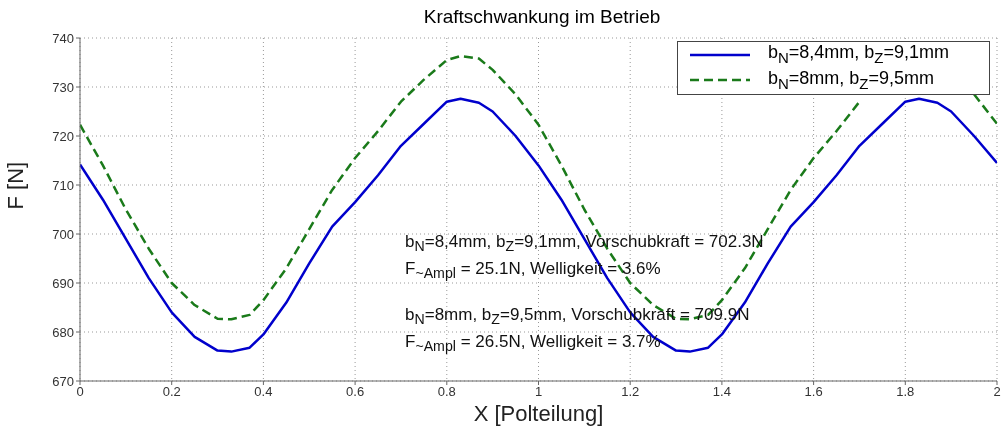 The width and height of the screenshot is (1004, 433). What do you see at coordinates (63, 136) in the screenshot?
I see `y-tick-label: 720` at bounding box center [63, 136].